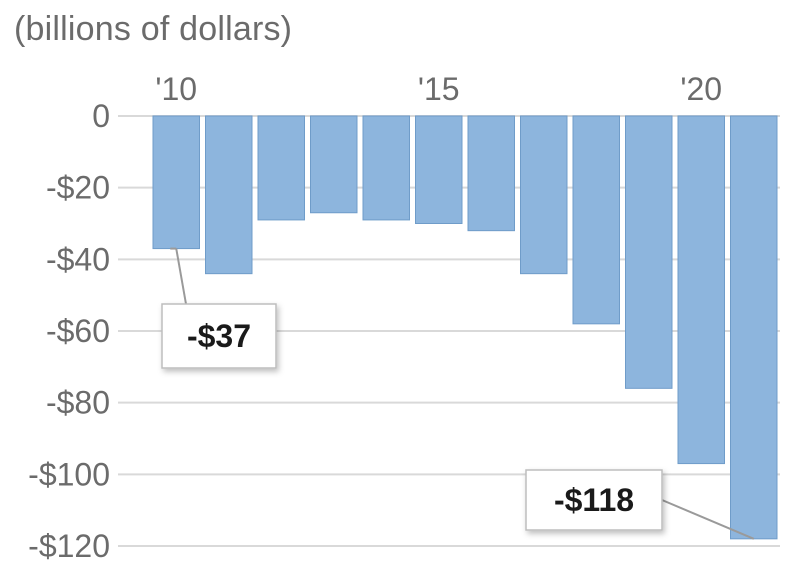  What do you see at coordinates (754, 327) in the screenshot?
I see `bar-2021` at bounding box center [754, 327].